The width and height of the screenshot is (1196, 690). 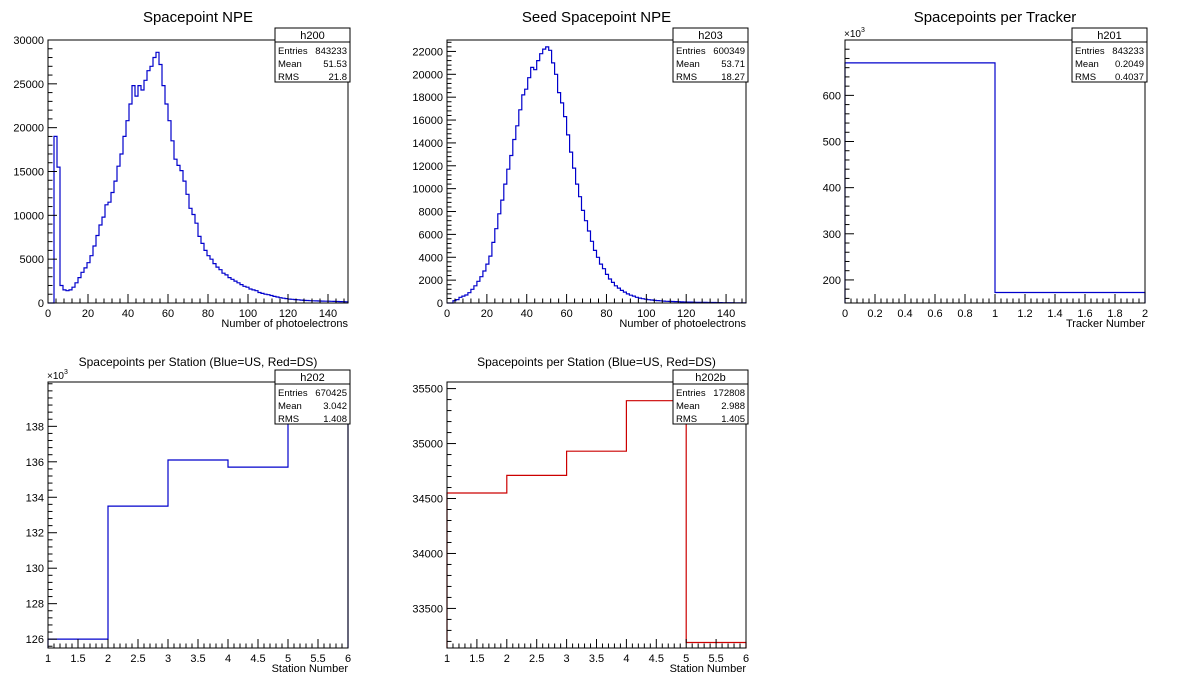 What do you see at coordinates (427, 445) in the screenshot?
I see `y-tick-label: 35000` at bounding box center [427, 445].